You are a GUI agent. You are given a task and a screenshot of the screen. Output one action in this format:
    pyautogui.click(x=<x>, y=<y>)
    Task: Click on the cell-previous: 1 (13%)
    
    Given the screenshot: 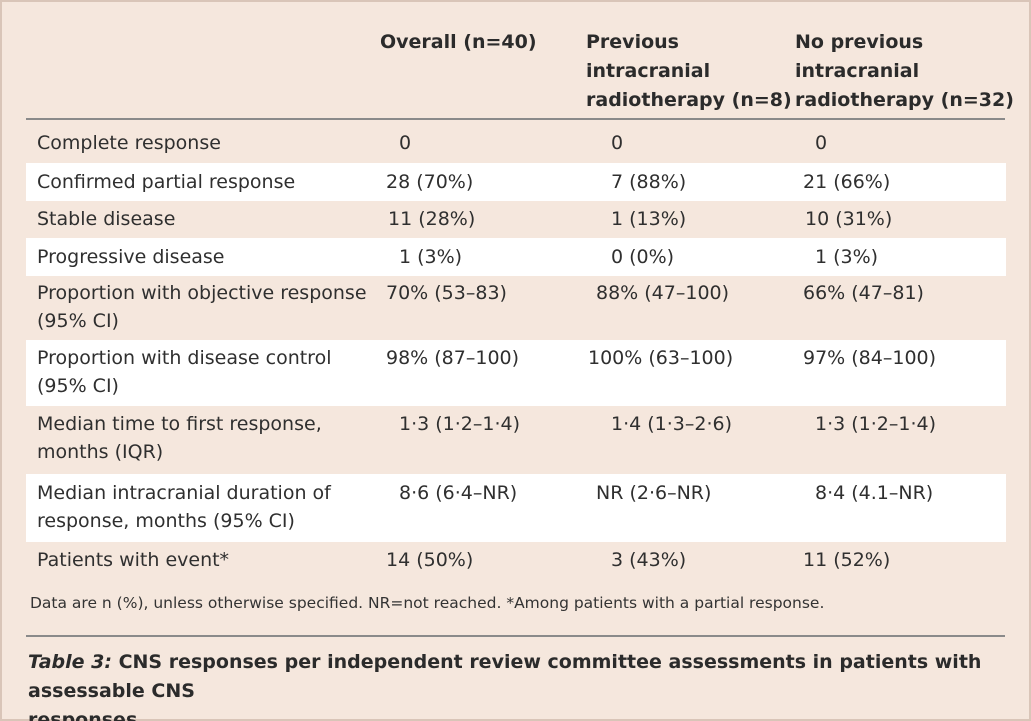 What is the action you would take?
    pyautogui.click(x=649, y=219)
    